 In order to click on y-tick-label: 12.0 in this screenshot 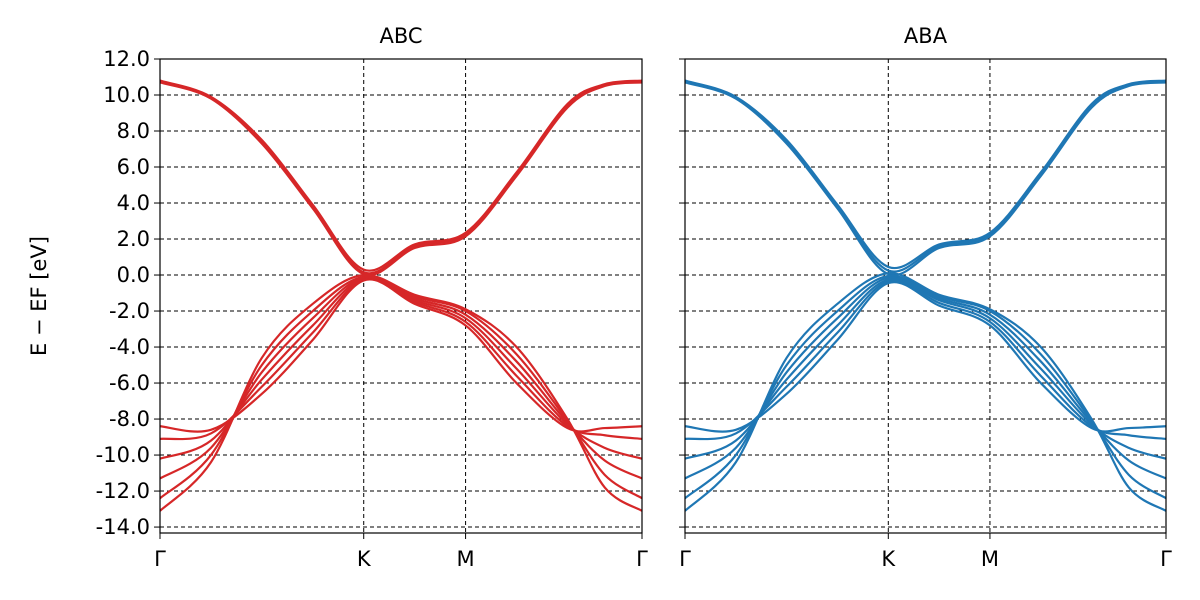, I will do `click(126, 59)`.